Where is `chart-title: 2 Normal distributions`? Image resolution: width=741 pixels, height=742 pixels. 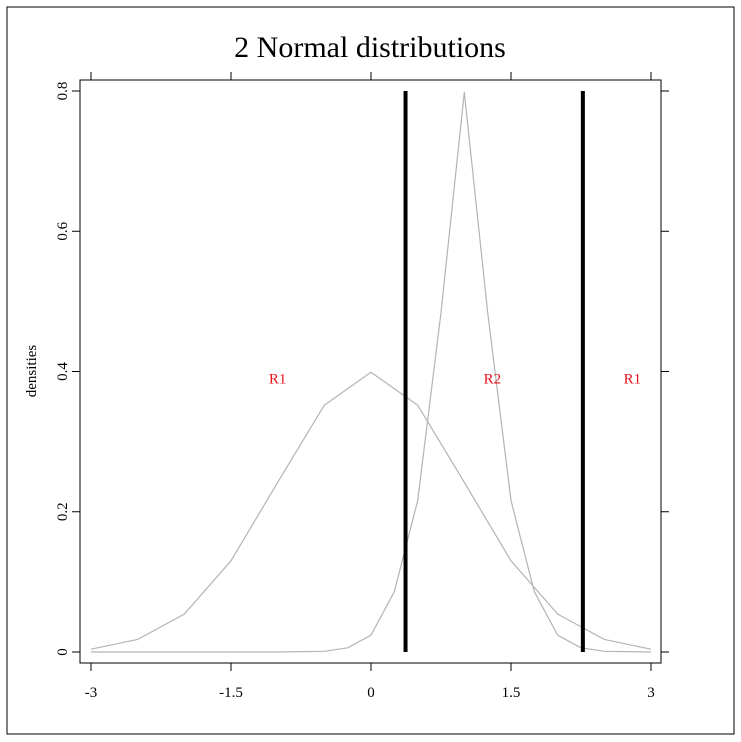 chart-title: 2 Normal distributions is located at coordinates (370, 47).